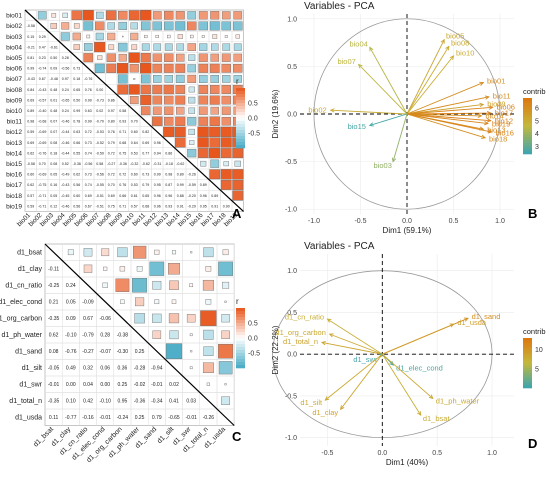 The width and height of the screenshot is (550, 479). Describe the element at coordinates (537, 369) in the screenshot. I see `legend-tick: 5` at that location.